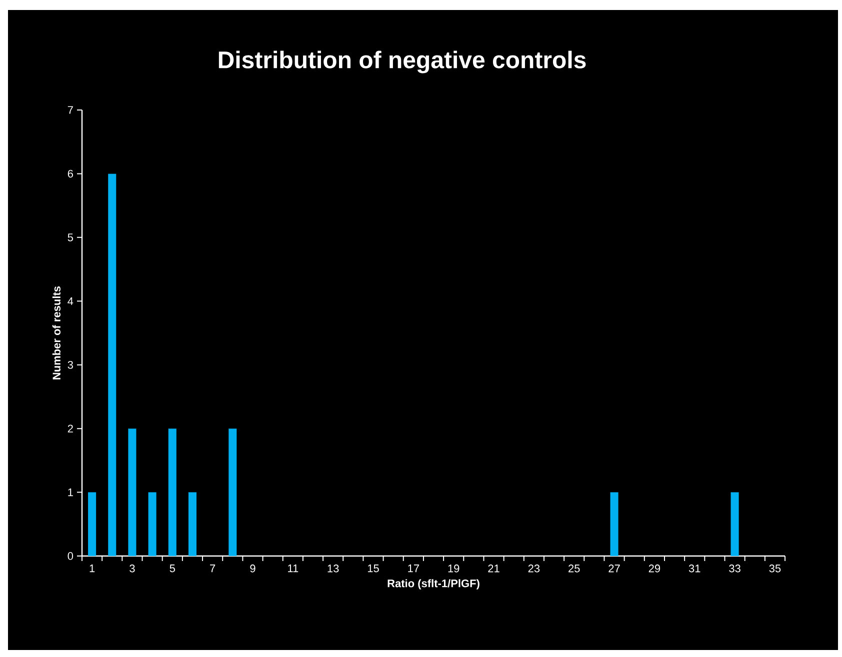 This screenshot has height=657, width=842. Describe the element at coordinates (70, 428) in the screenshot. I see `y-tick-label: 2` at that location.